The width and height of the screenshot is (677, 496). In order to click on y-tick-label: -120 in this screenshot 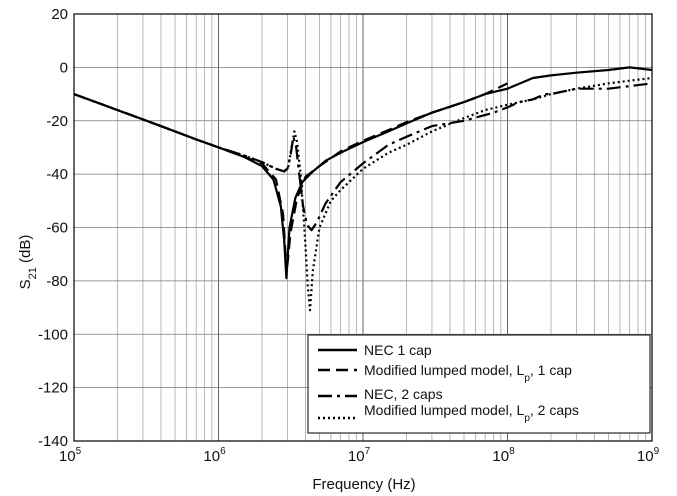, I will do `click(53, 388)`.